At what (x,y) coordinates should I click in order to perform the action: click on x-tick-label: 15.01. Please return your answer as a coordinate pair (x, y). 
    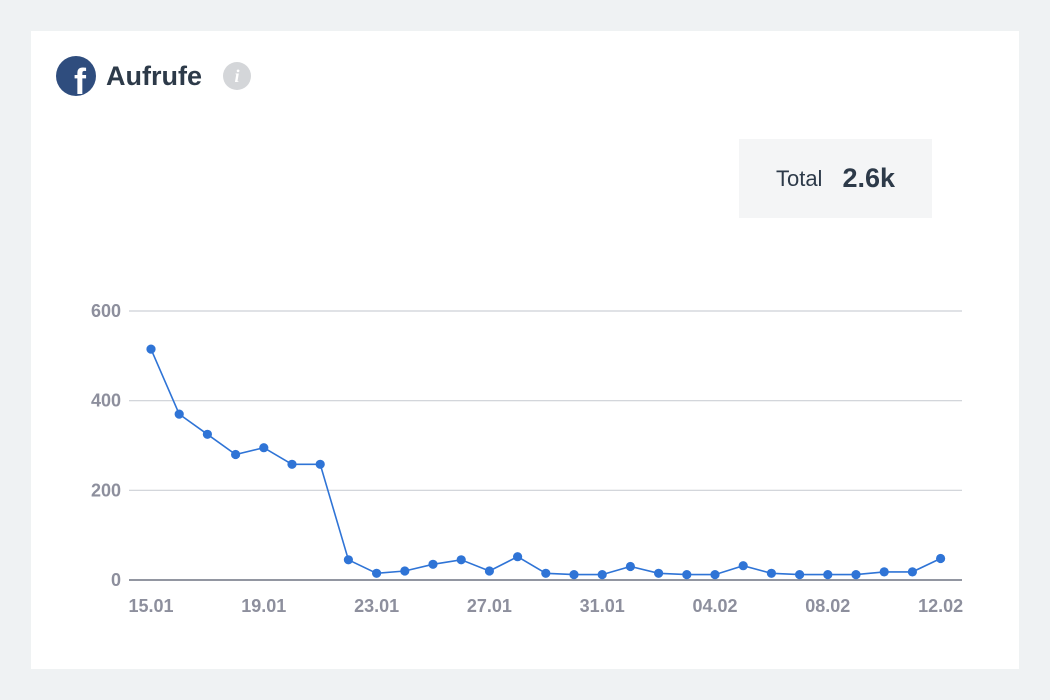
    Looking at the image, I should click on (150, 606).